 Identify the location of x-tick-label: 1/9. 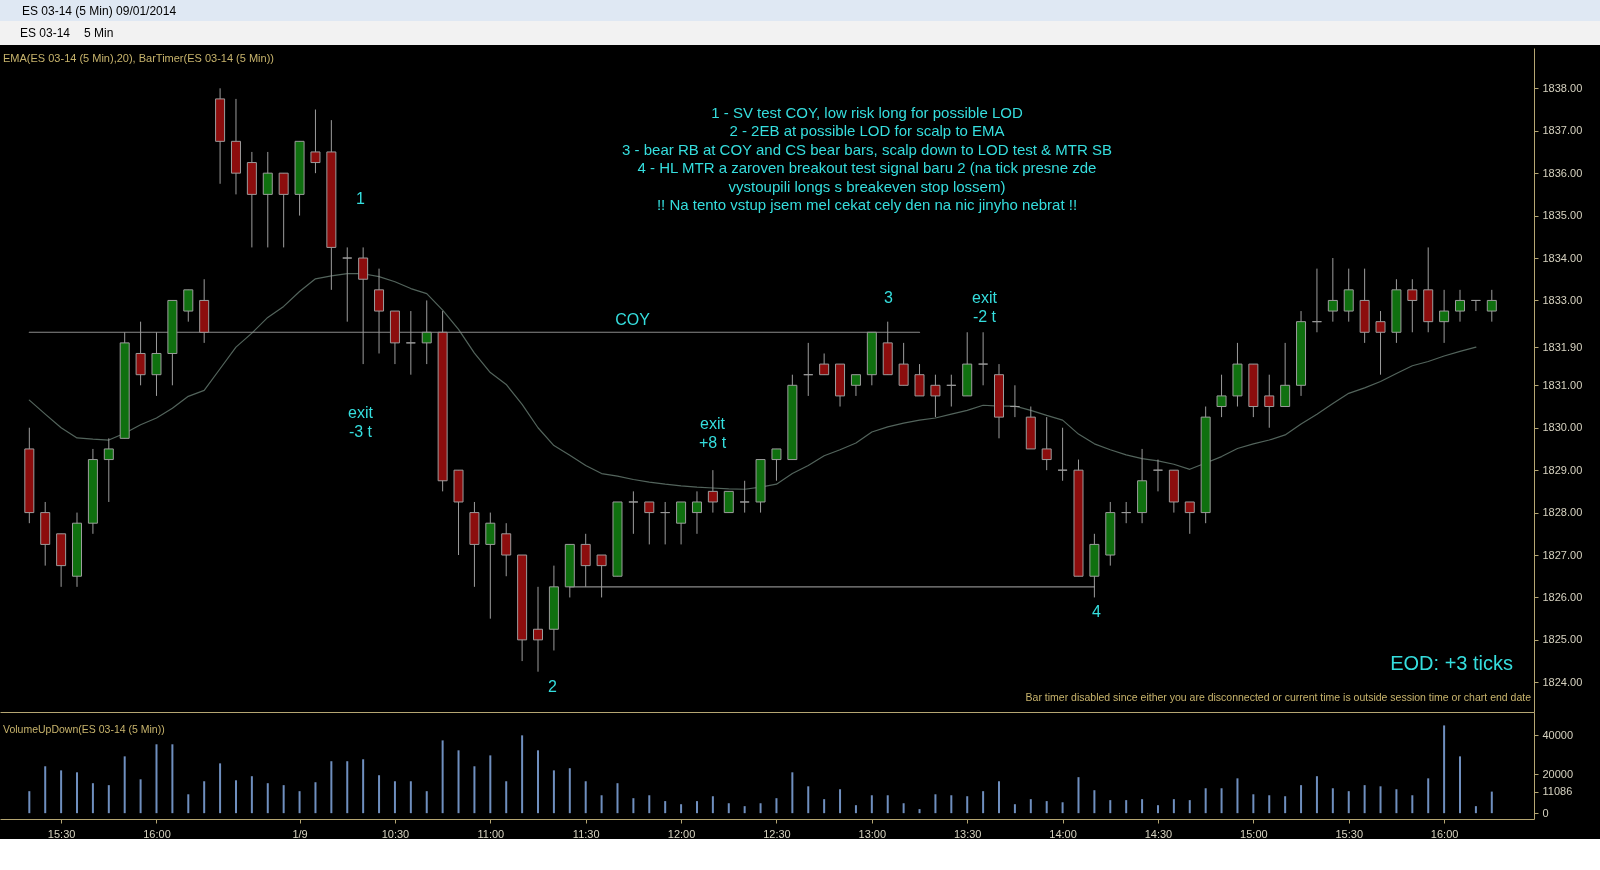
(300, 833).